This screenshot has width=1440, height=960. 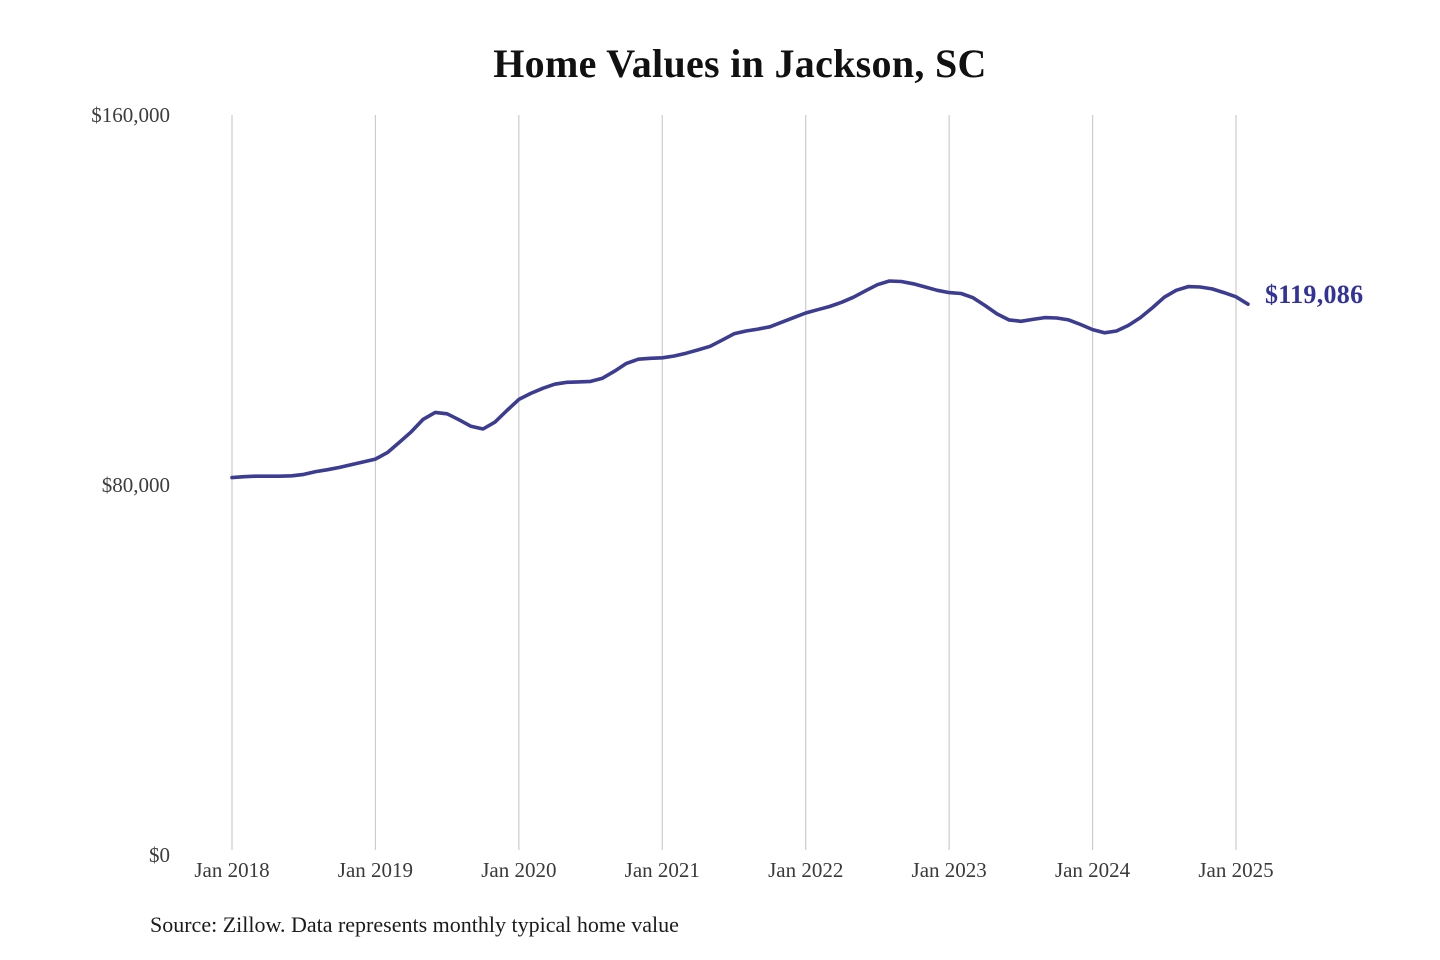 I want to click on chart-title: Home Values in Jackson, SC, so click(x=740, y=63).